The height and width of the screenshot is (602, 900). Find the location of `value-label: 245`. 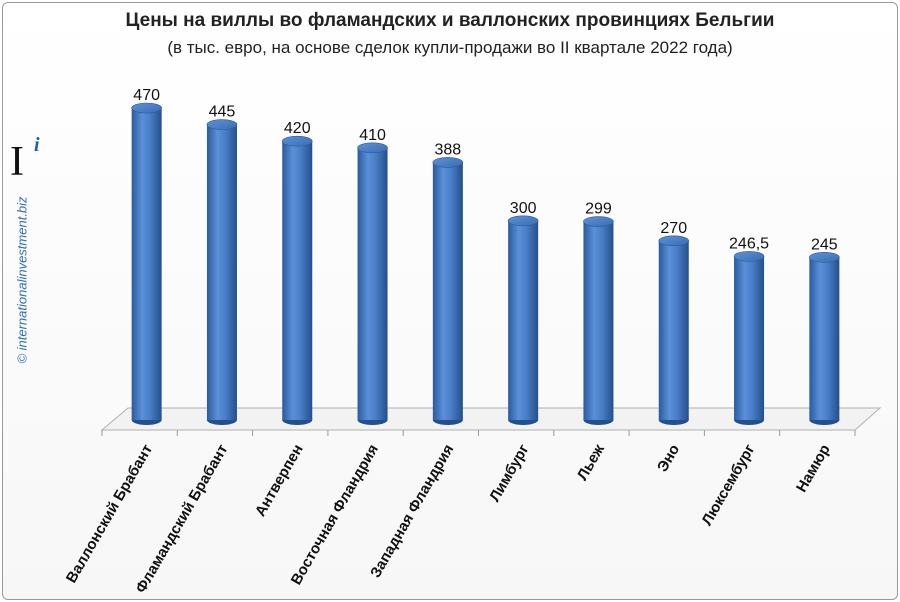

value-label: 245 is located at coordinates (824, 244).